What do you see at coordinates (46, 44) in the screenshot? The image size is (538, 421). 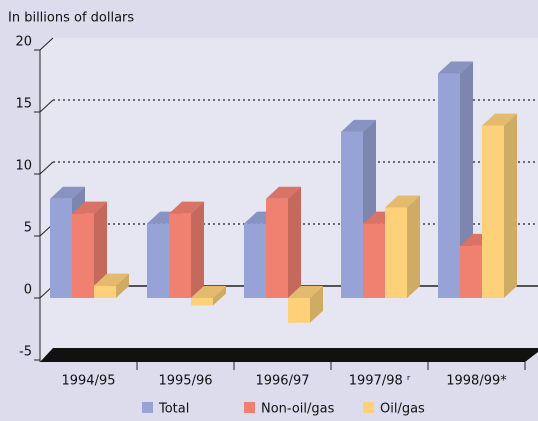 I see `axis-edge` at bounding box center [46, 44].